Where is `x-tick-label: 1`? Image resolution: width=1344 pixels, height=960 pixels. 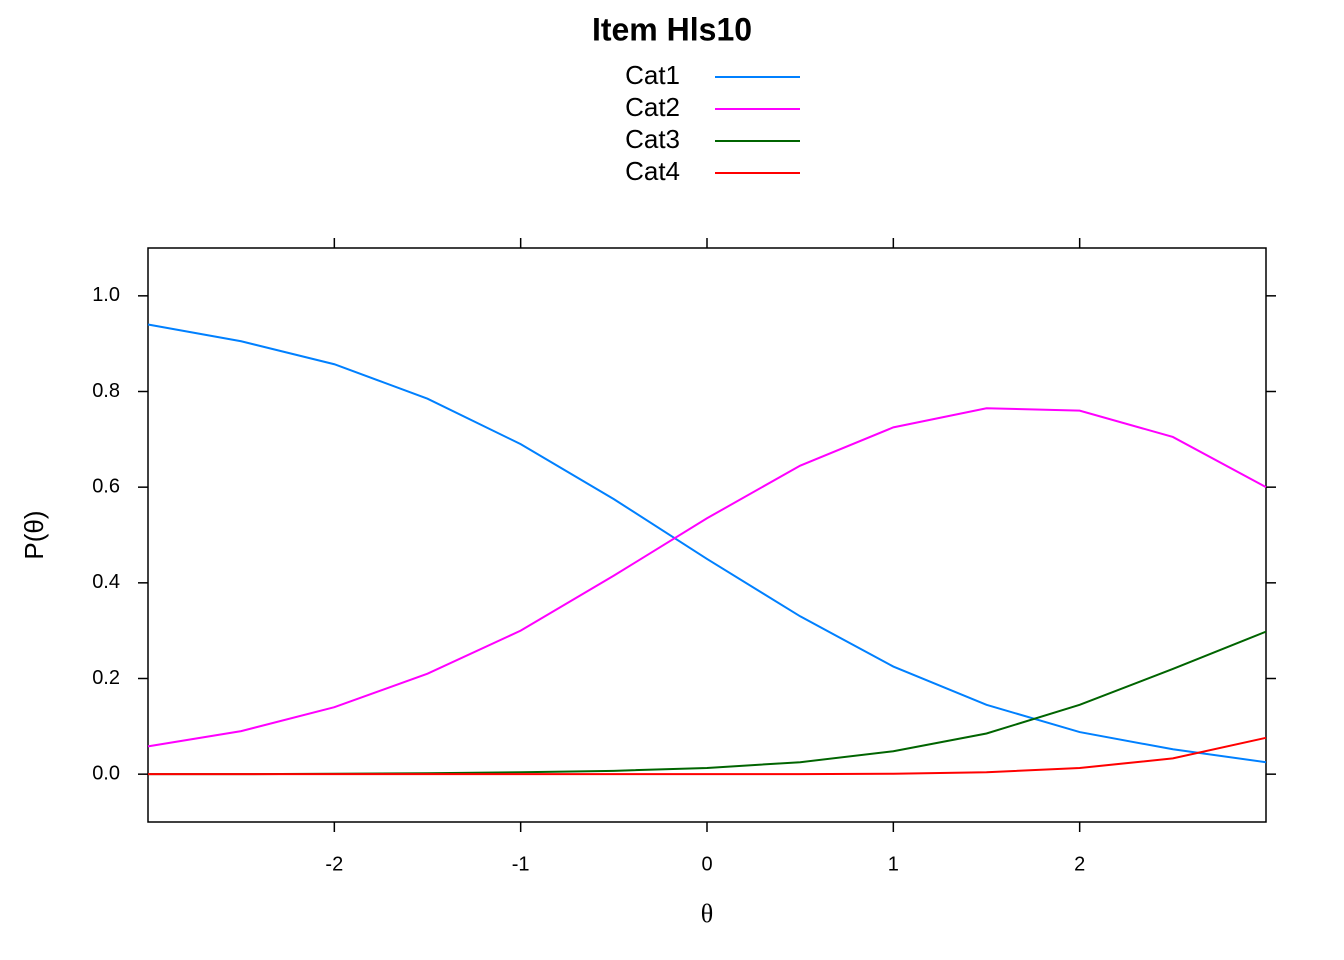 x-tick-label: 1 is located at coordinates (893, 864).